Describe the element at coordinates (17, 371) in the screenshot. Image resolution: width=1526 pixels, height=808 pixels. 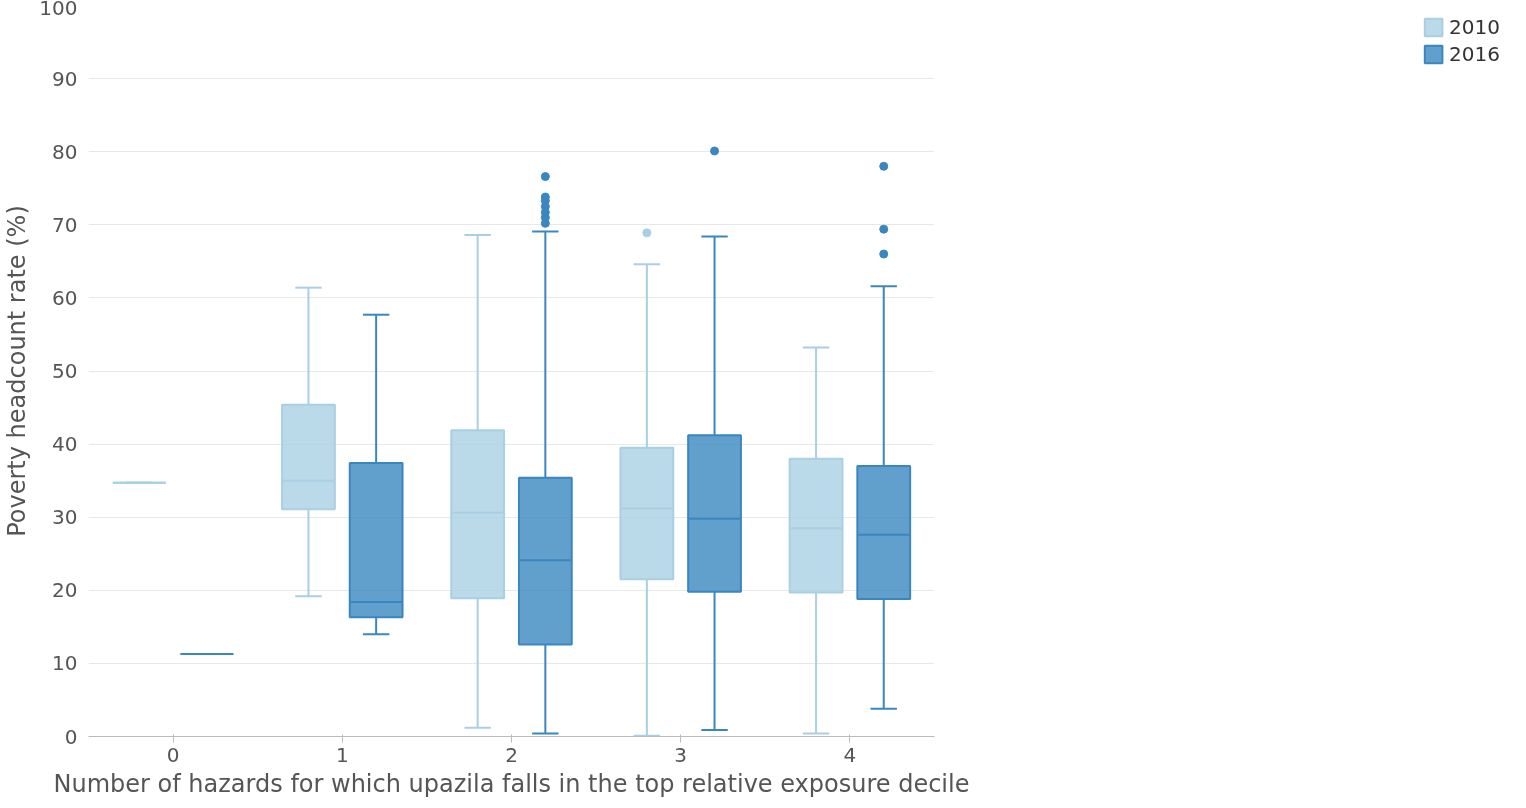
I see `y-axis-title: Poverty headcount rate (%)` at that location.